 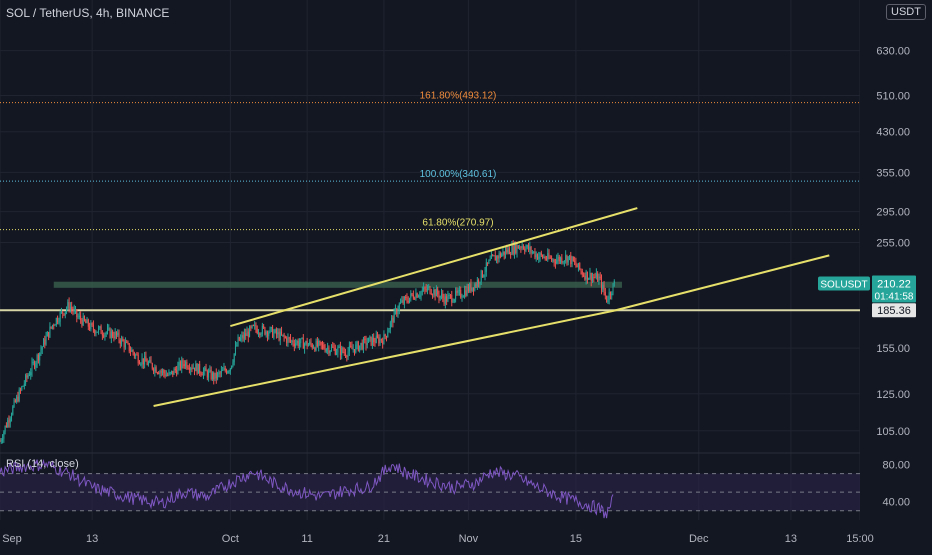 What do you see at coordinates (893, 395) in the screenshot?
I see `price-tick-label: 125.00` at bounding box center [893, 395].